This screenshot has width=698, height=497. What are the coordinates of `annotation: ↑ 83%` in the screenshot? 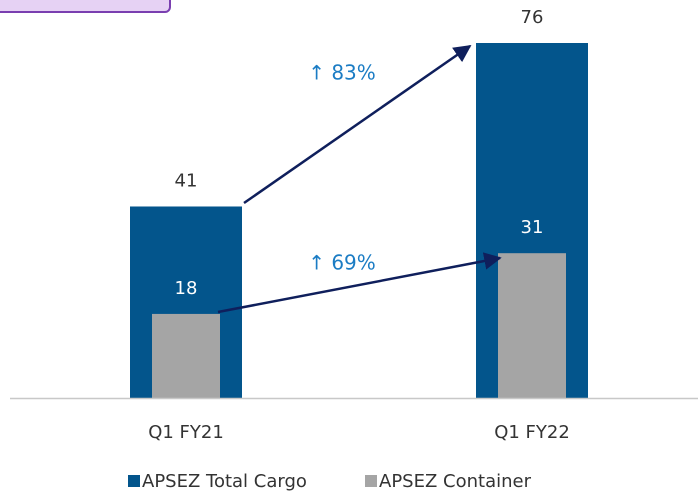 It's located at (342, 73).